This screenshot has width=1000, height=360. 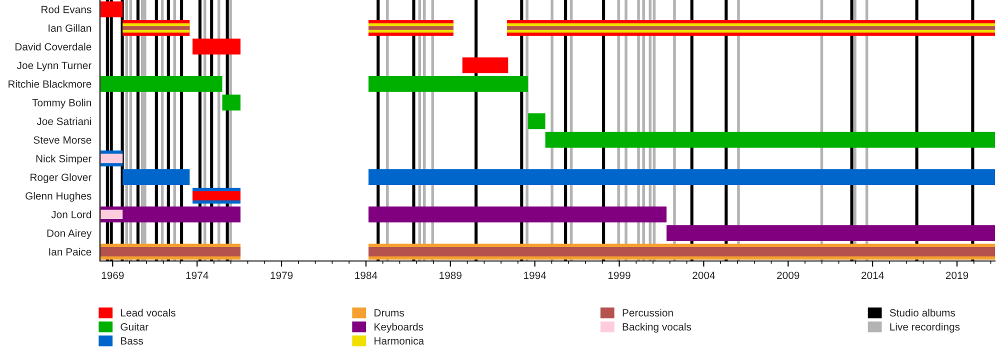 I want to click on x-tick-label: 1979, so click(x=281, y=276).